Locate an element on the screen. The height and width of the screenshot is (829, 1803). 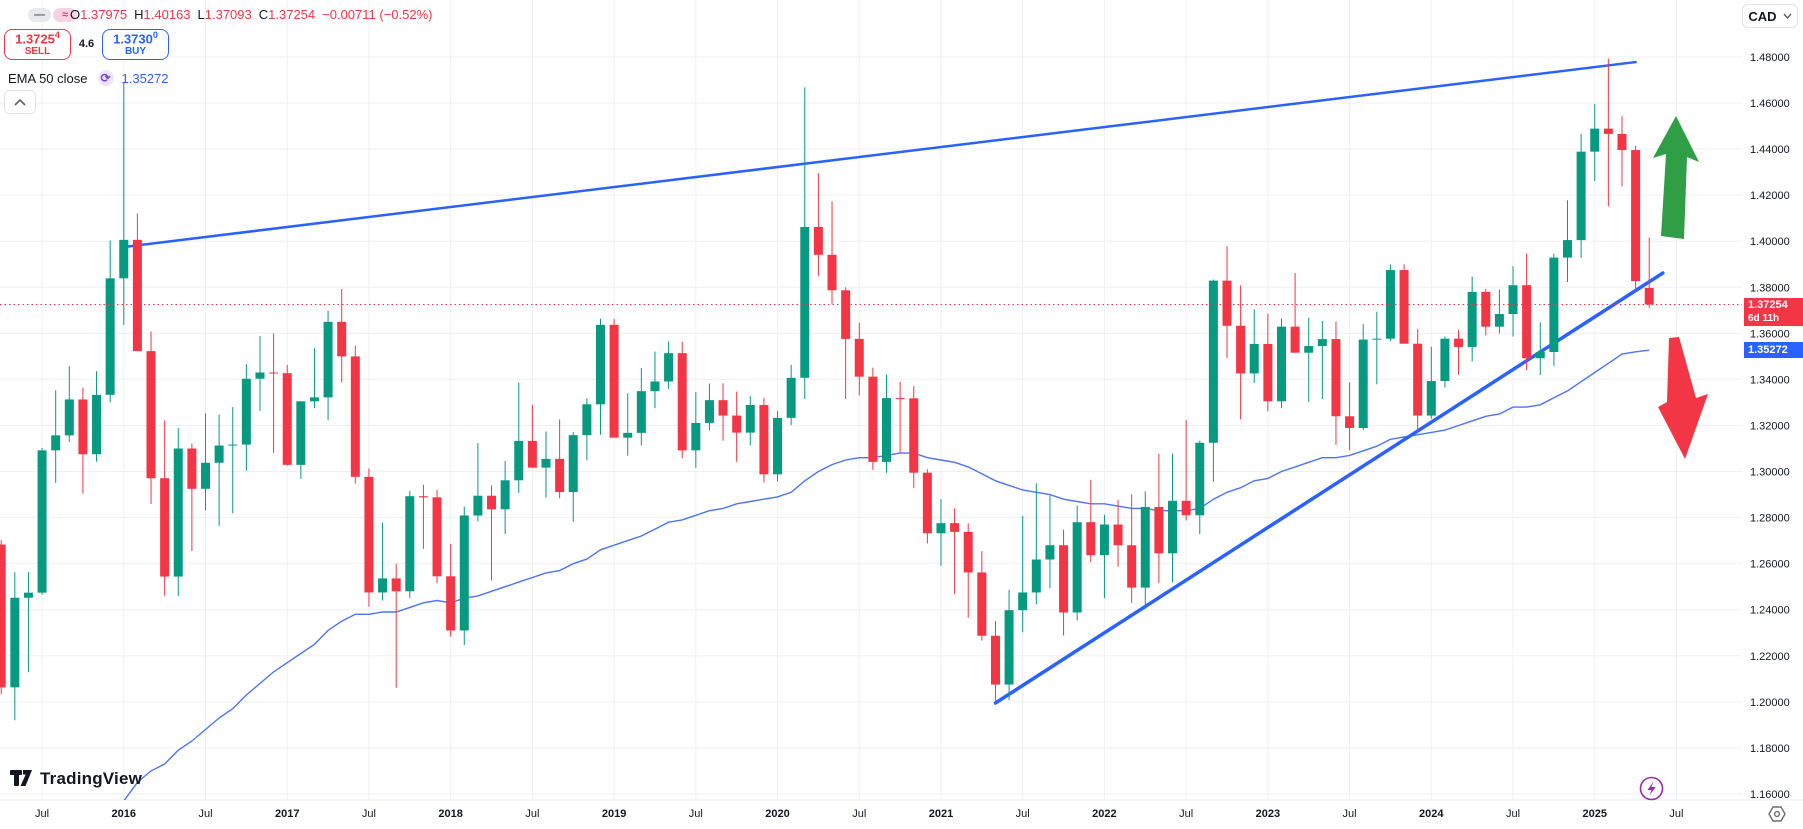
refresh-icon: ⟳ is located at coordinates (105, 78).